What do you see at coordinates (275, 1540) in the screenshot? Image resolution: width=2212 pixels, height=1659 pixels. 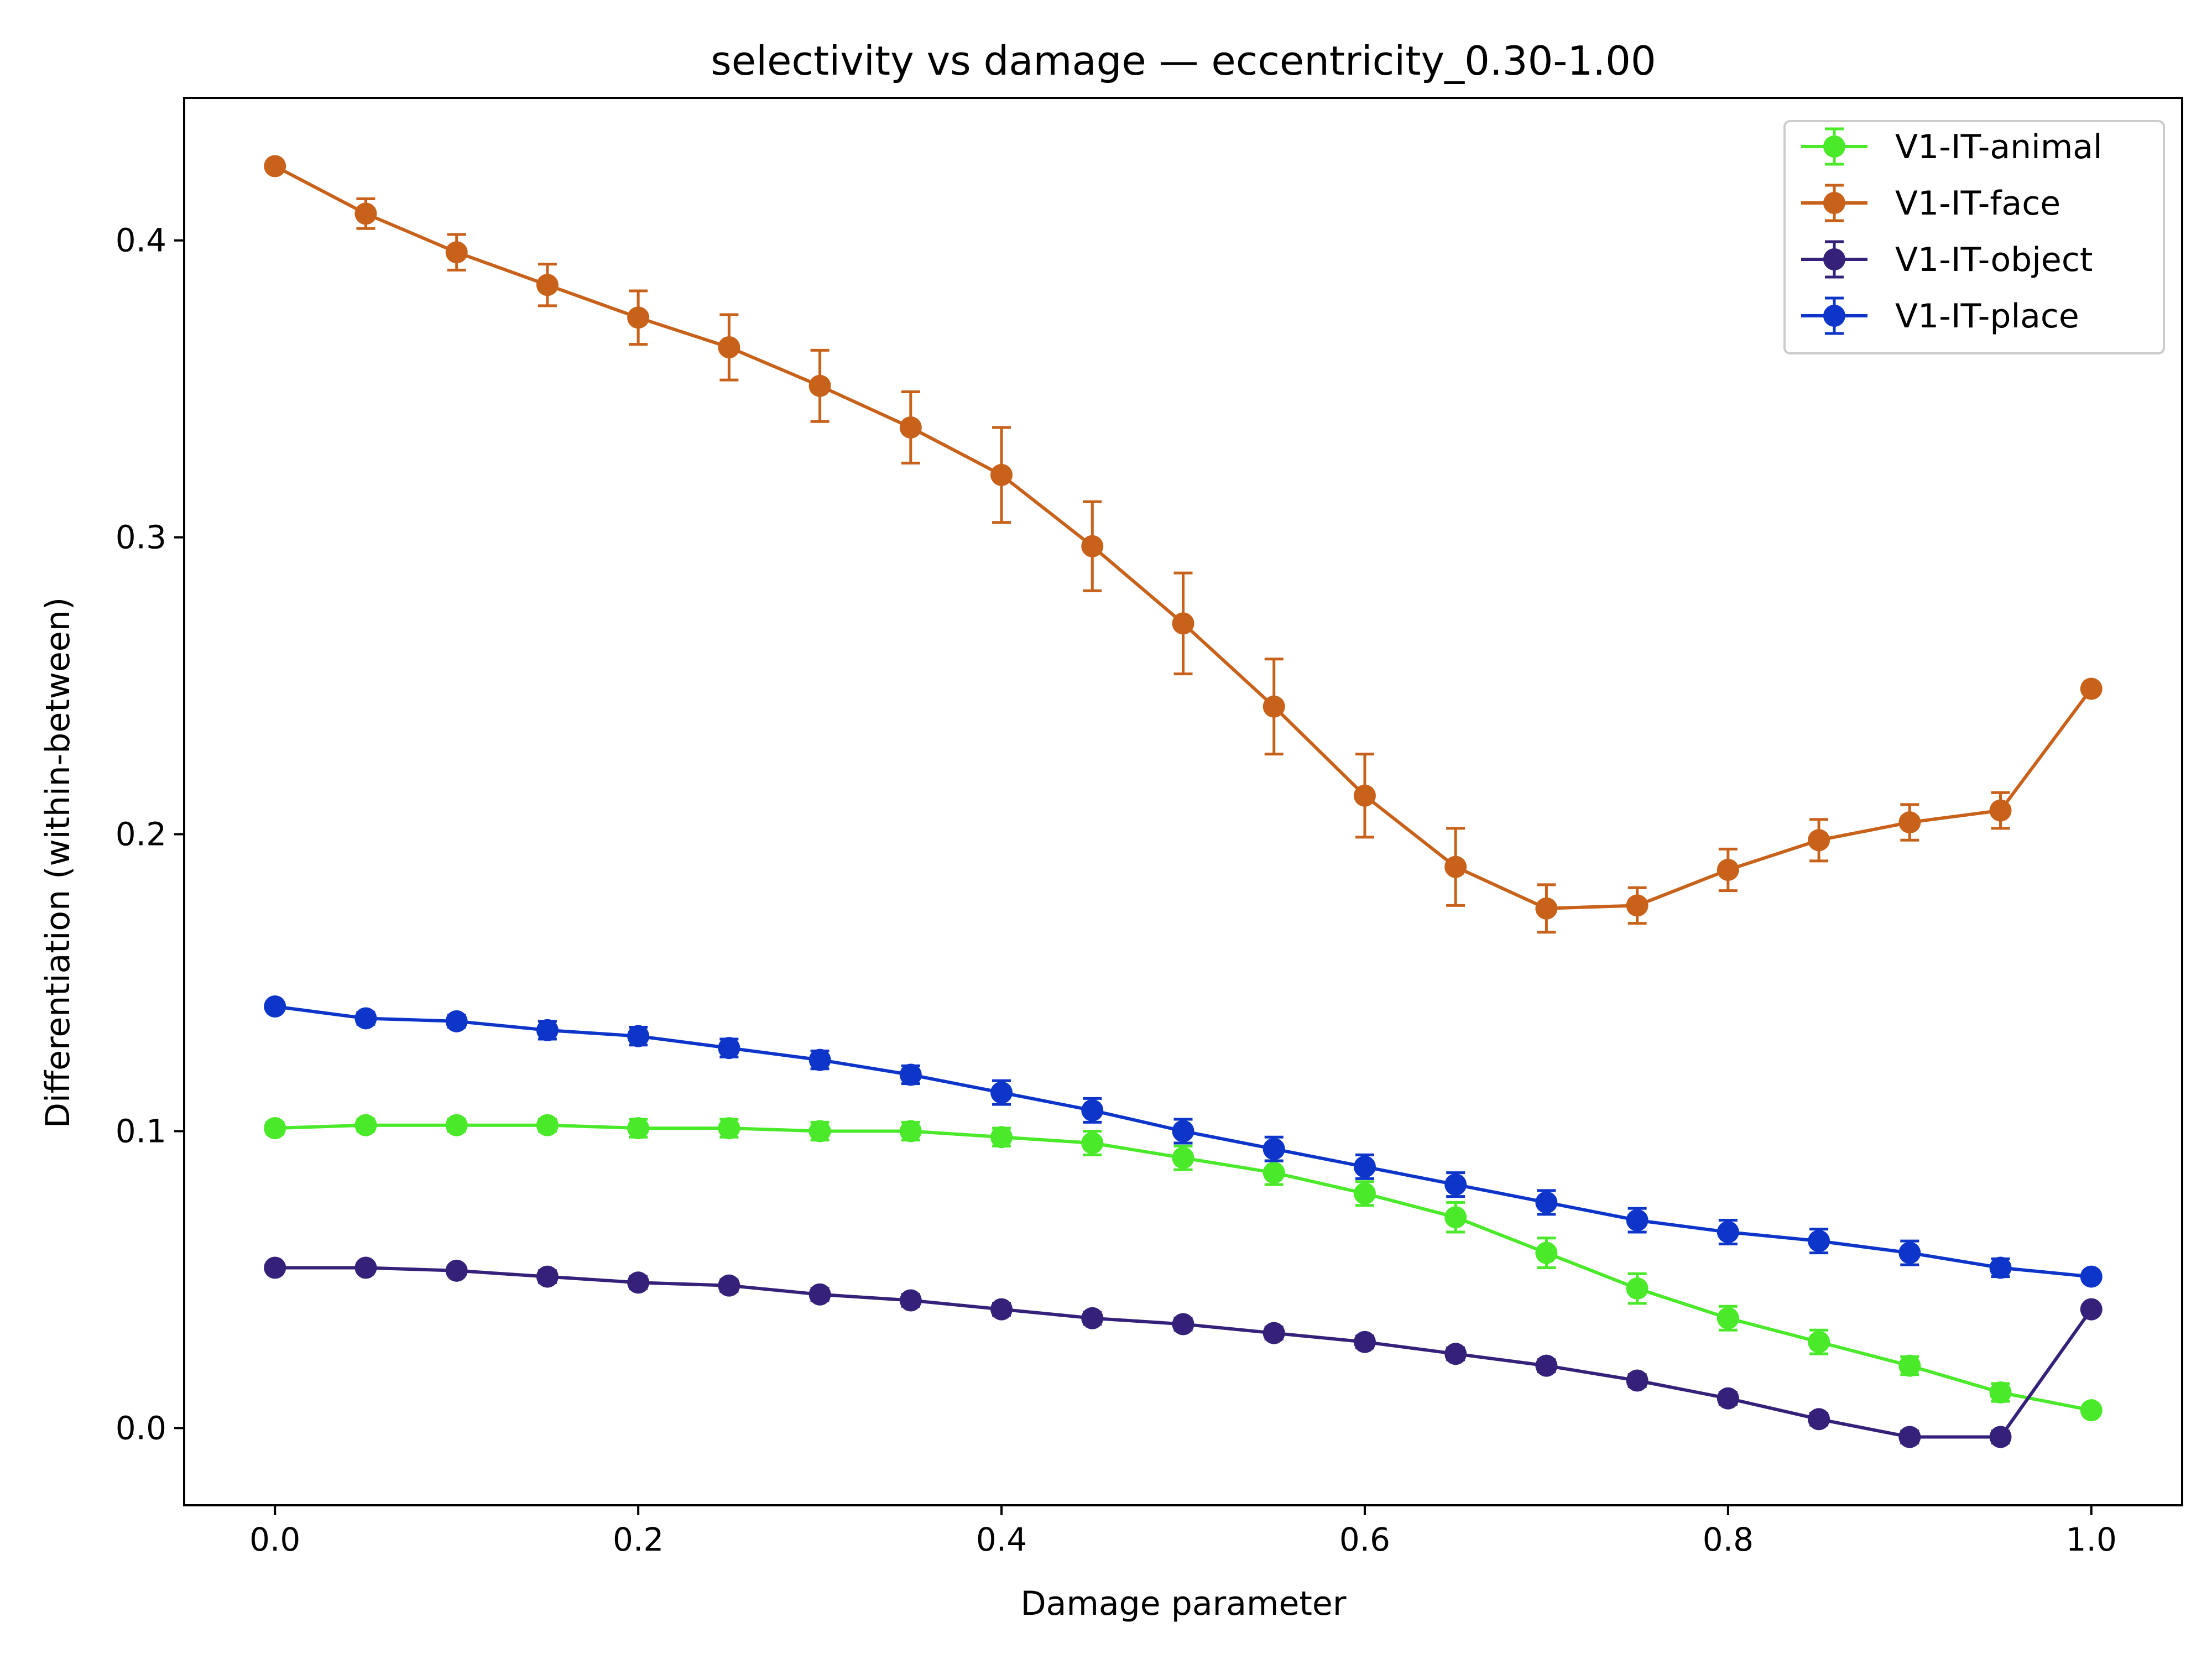 I see `x-tick-label: 0.0` at bounding box center [275, 1540].